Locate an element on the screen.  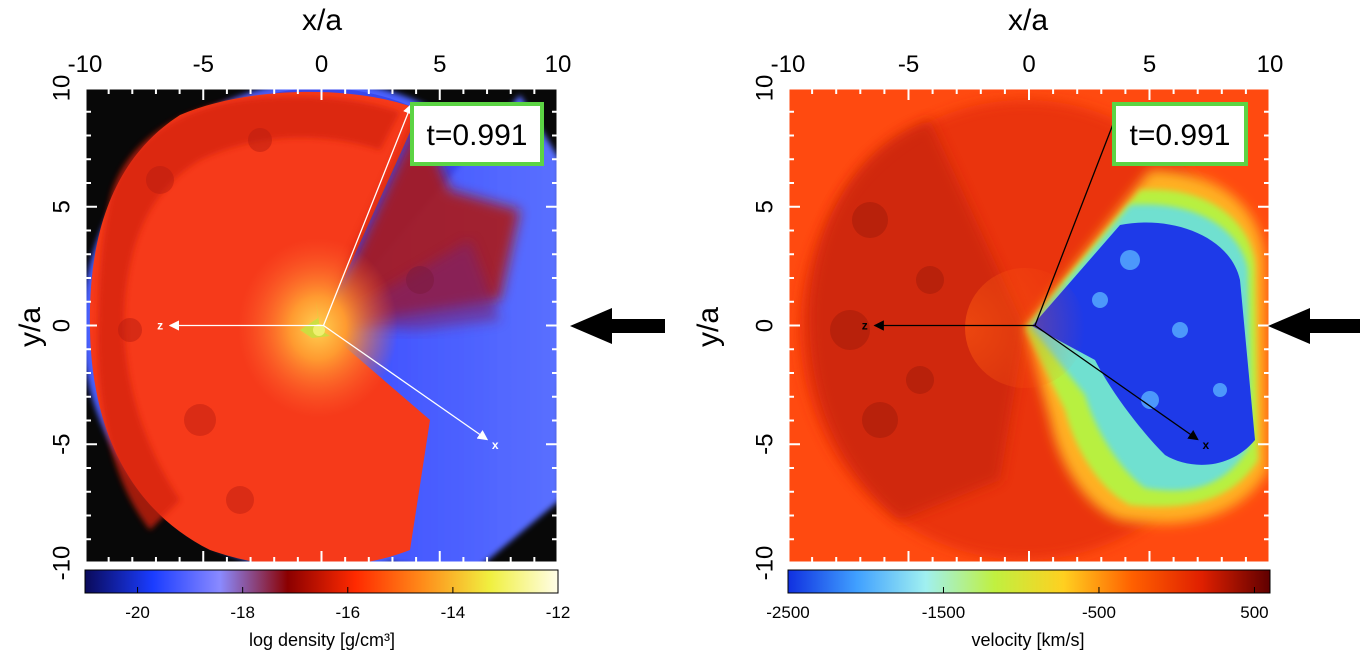
left-colorbar-ticks: -20 -18 -16 -14 -12 is located at coordinates (347, 604).